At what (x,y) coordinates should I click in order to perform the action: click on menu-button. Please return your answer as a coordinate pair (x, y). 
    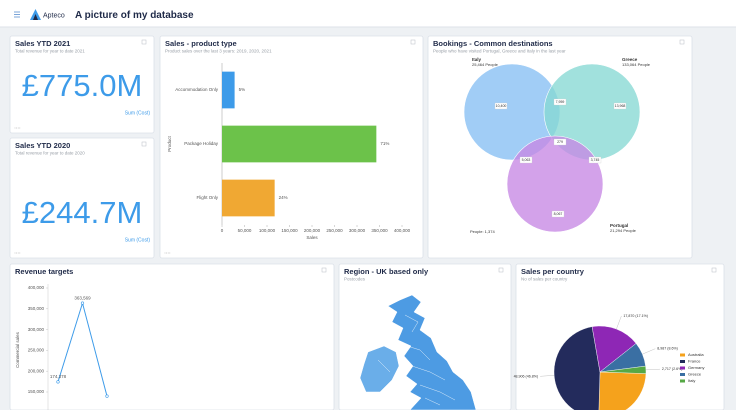
    Looking at the image, I should click on (17, 14).